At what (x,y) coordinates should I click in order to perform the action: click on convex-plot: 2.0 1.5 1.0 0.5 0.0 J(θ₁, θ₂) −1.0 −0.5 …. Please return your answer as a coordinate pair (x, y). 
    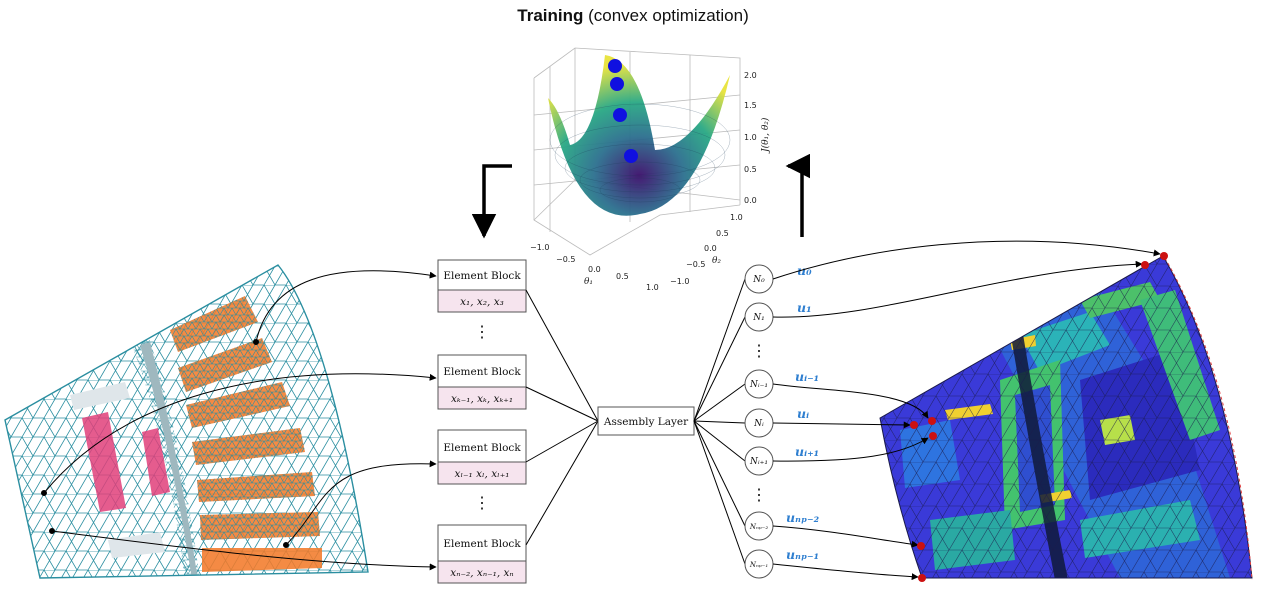
    Looking at the image, I should click on (650, 169).